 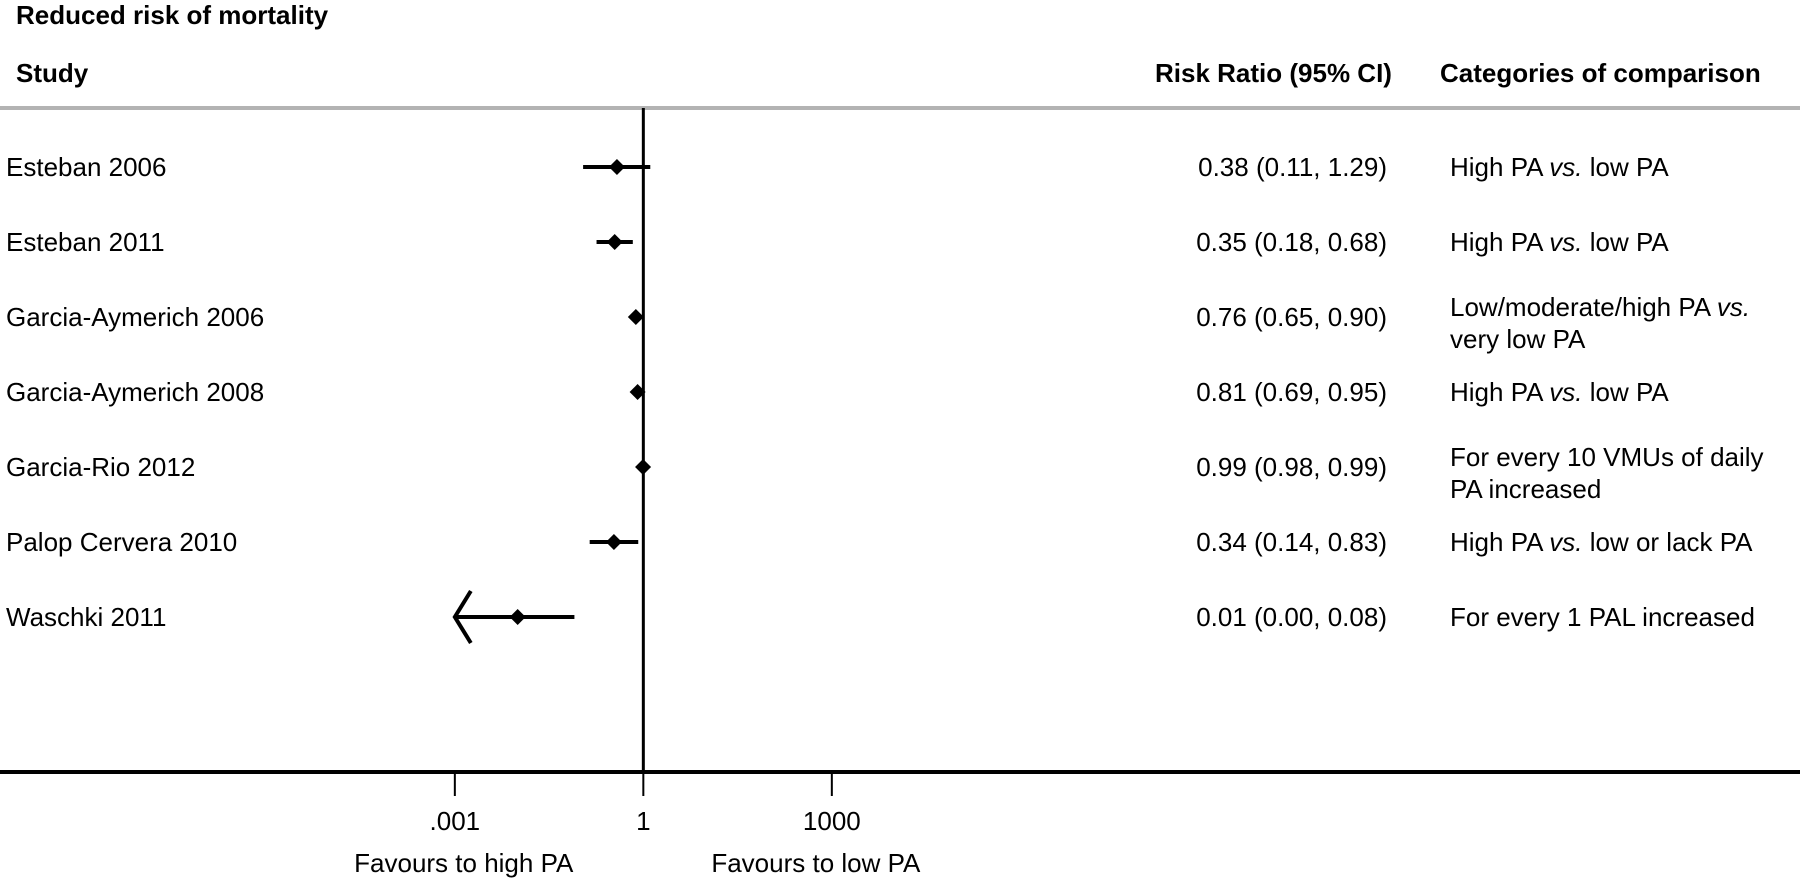 I want to click on risk-ratio-value: 0.34 (0.14, 0.83), so click(x=1291, y=542).